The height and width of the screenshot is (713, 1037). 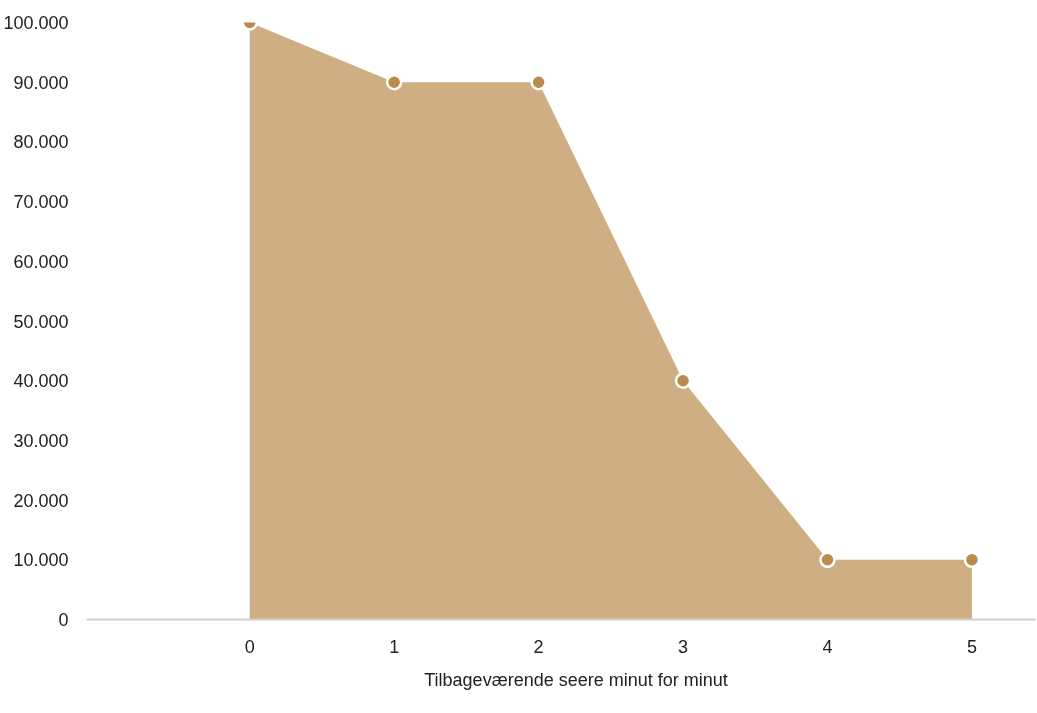 I want to click on y-tick-label: 80.000, so click(x=41, y=142).